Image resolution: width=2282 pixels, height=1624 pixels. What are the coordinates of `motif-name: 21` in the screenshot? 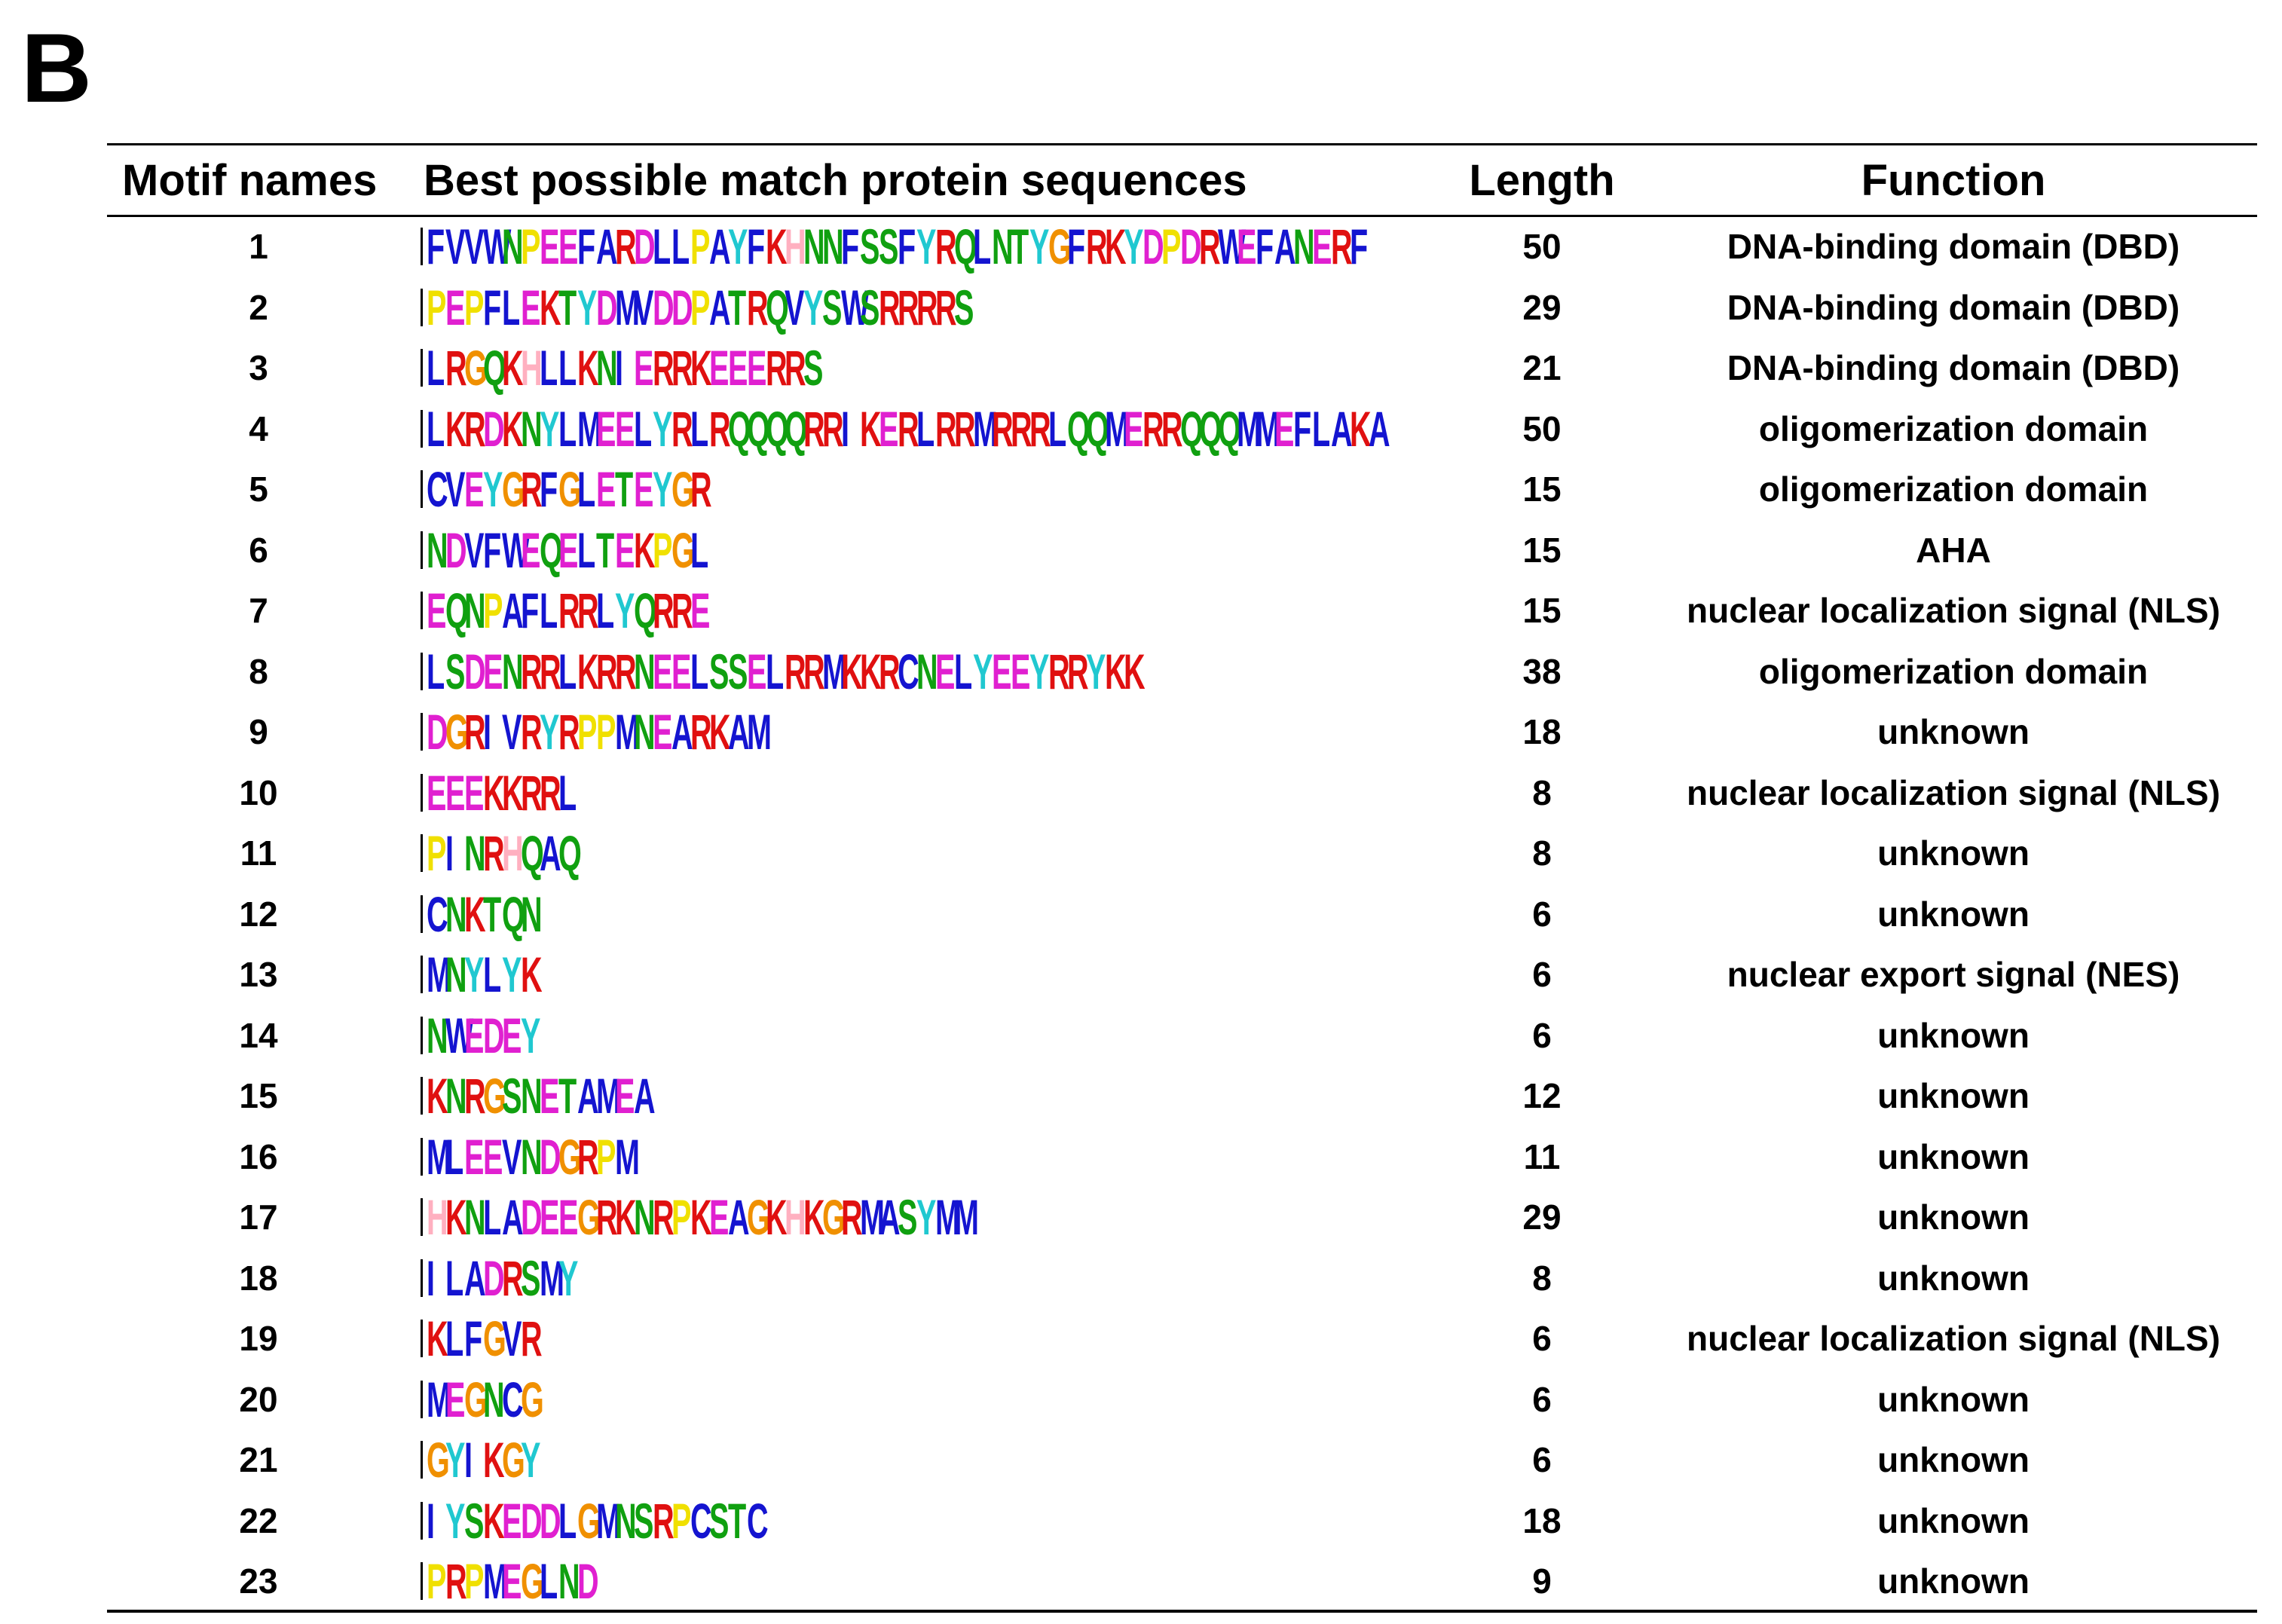 It's located at (258, 1459).